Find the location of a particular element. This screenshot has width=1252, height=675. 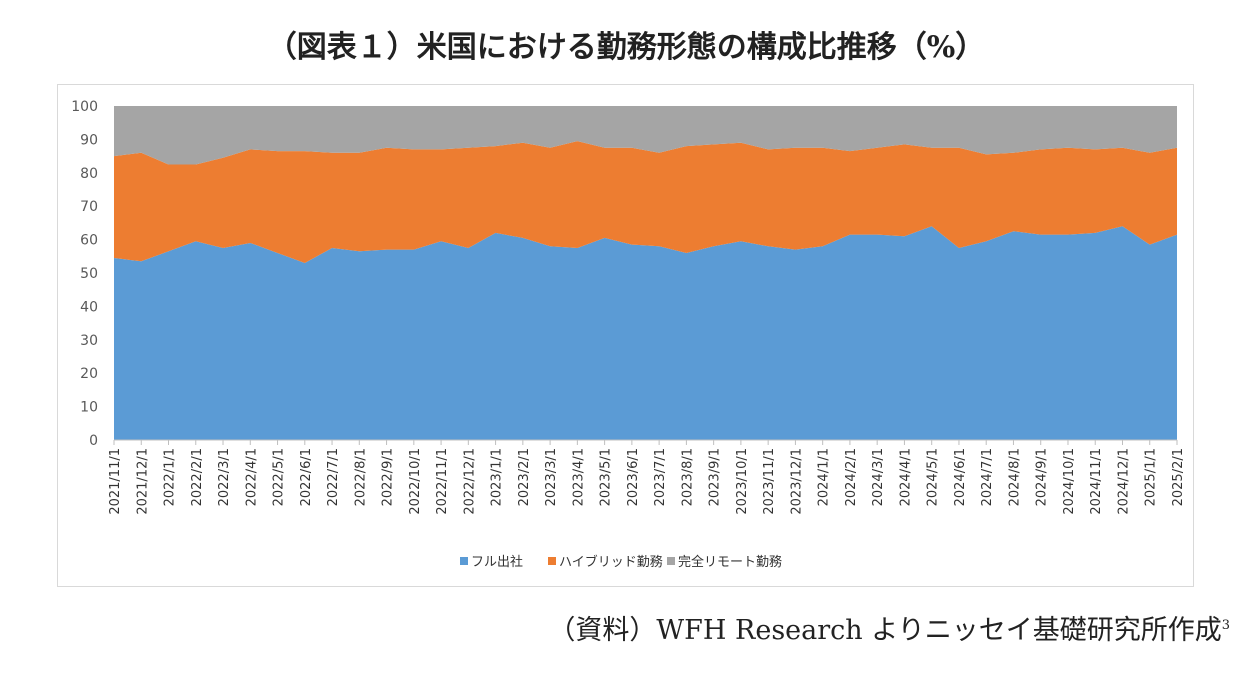

x-tick-label: 2022/7/1 is located at coordinates (333, 477).